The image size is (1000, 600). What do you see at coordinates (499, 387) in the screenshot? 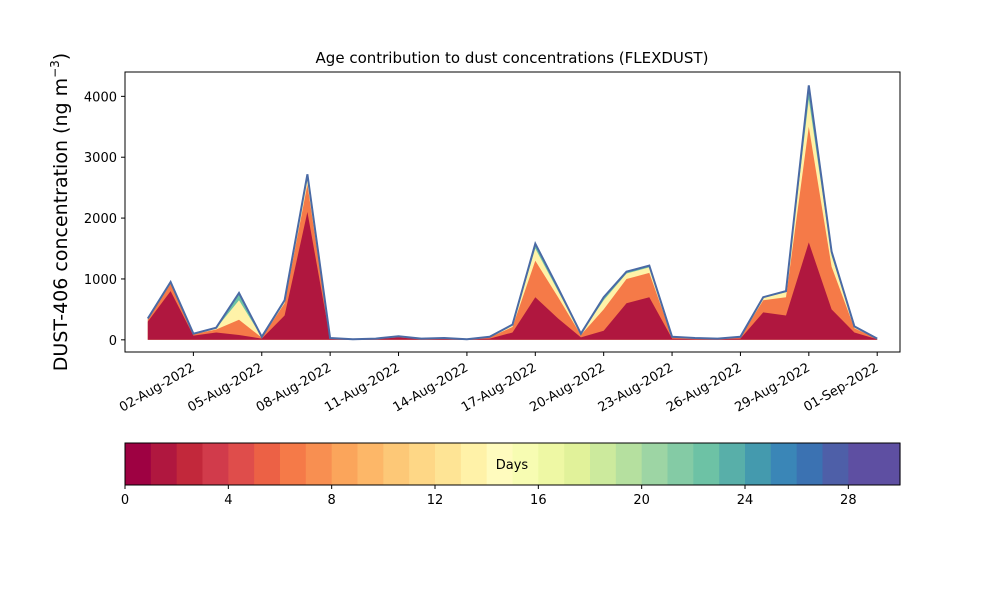
I see `x-tick-label: 17-Aug-2022` at bounding box center [499, 387].